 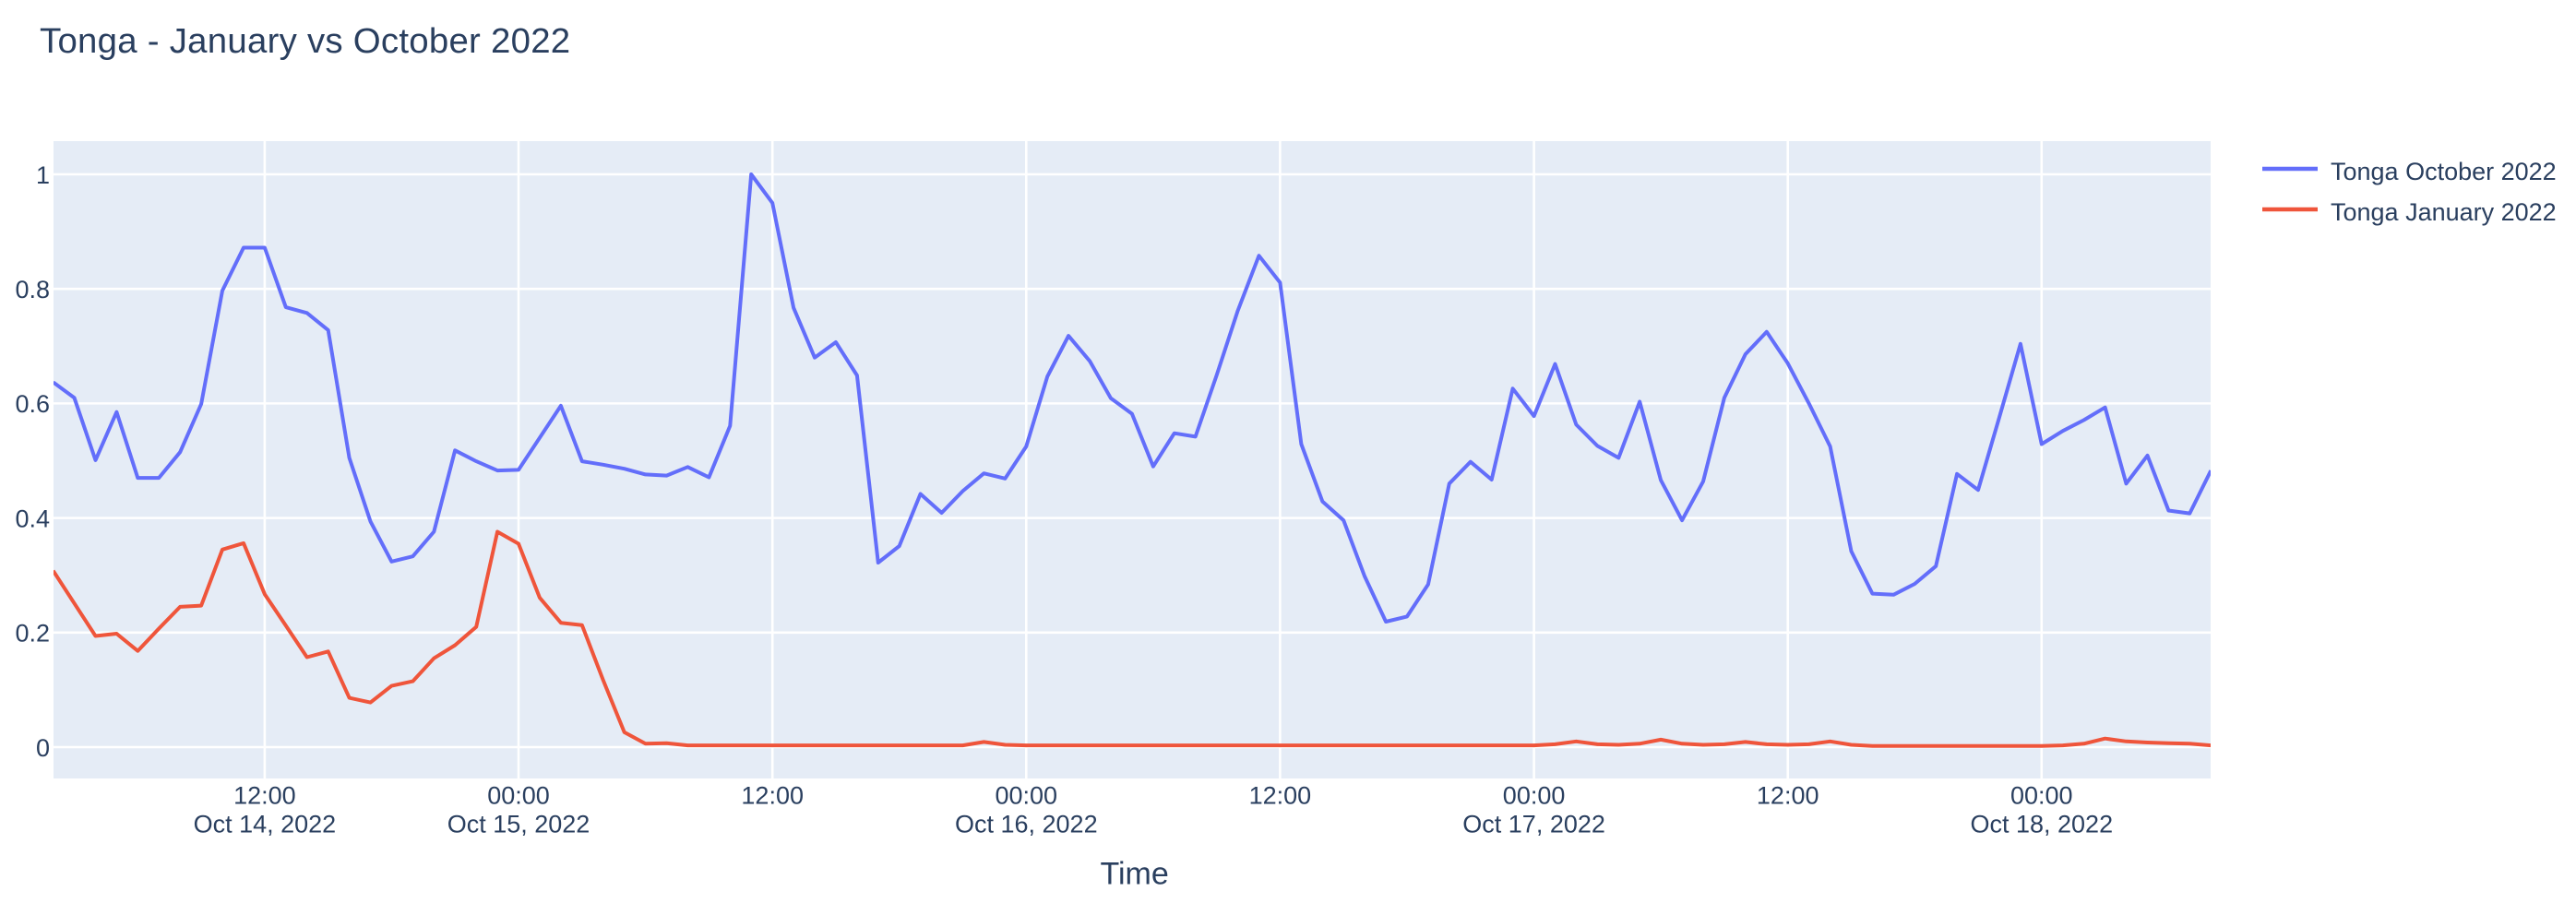 I want to click on svg-text: 0.8, so click(x=32, y=289).